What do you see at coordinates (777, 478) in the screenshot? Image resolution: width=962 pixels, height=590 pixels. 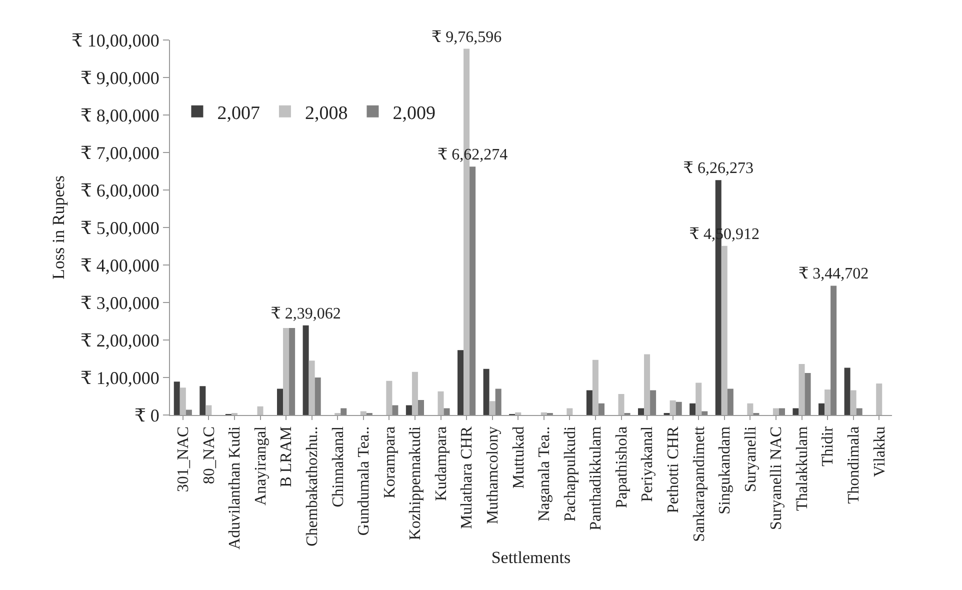 I see `x-tick-label: Suryanelli NAC` at bounding box center [777, 478].